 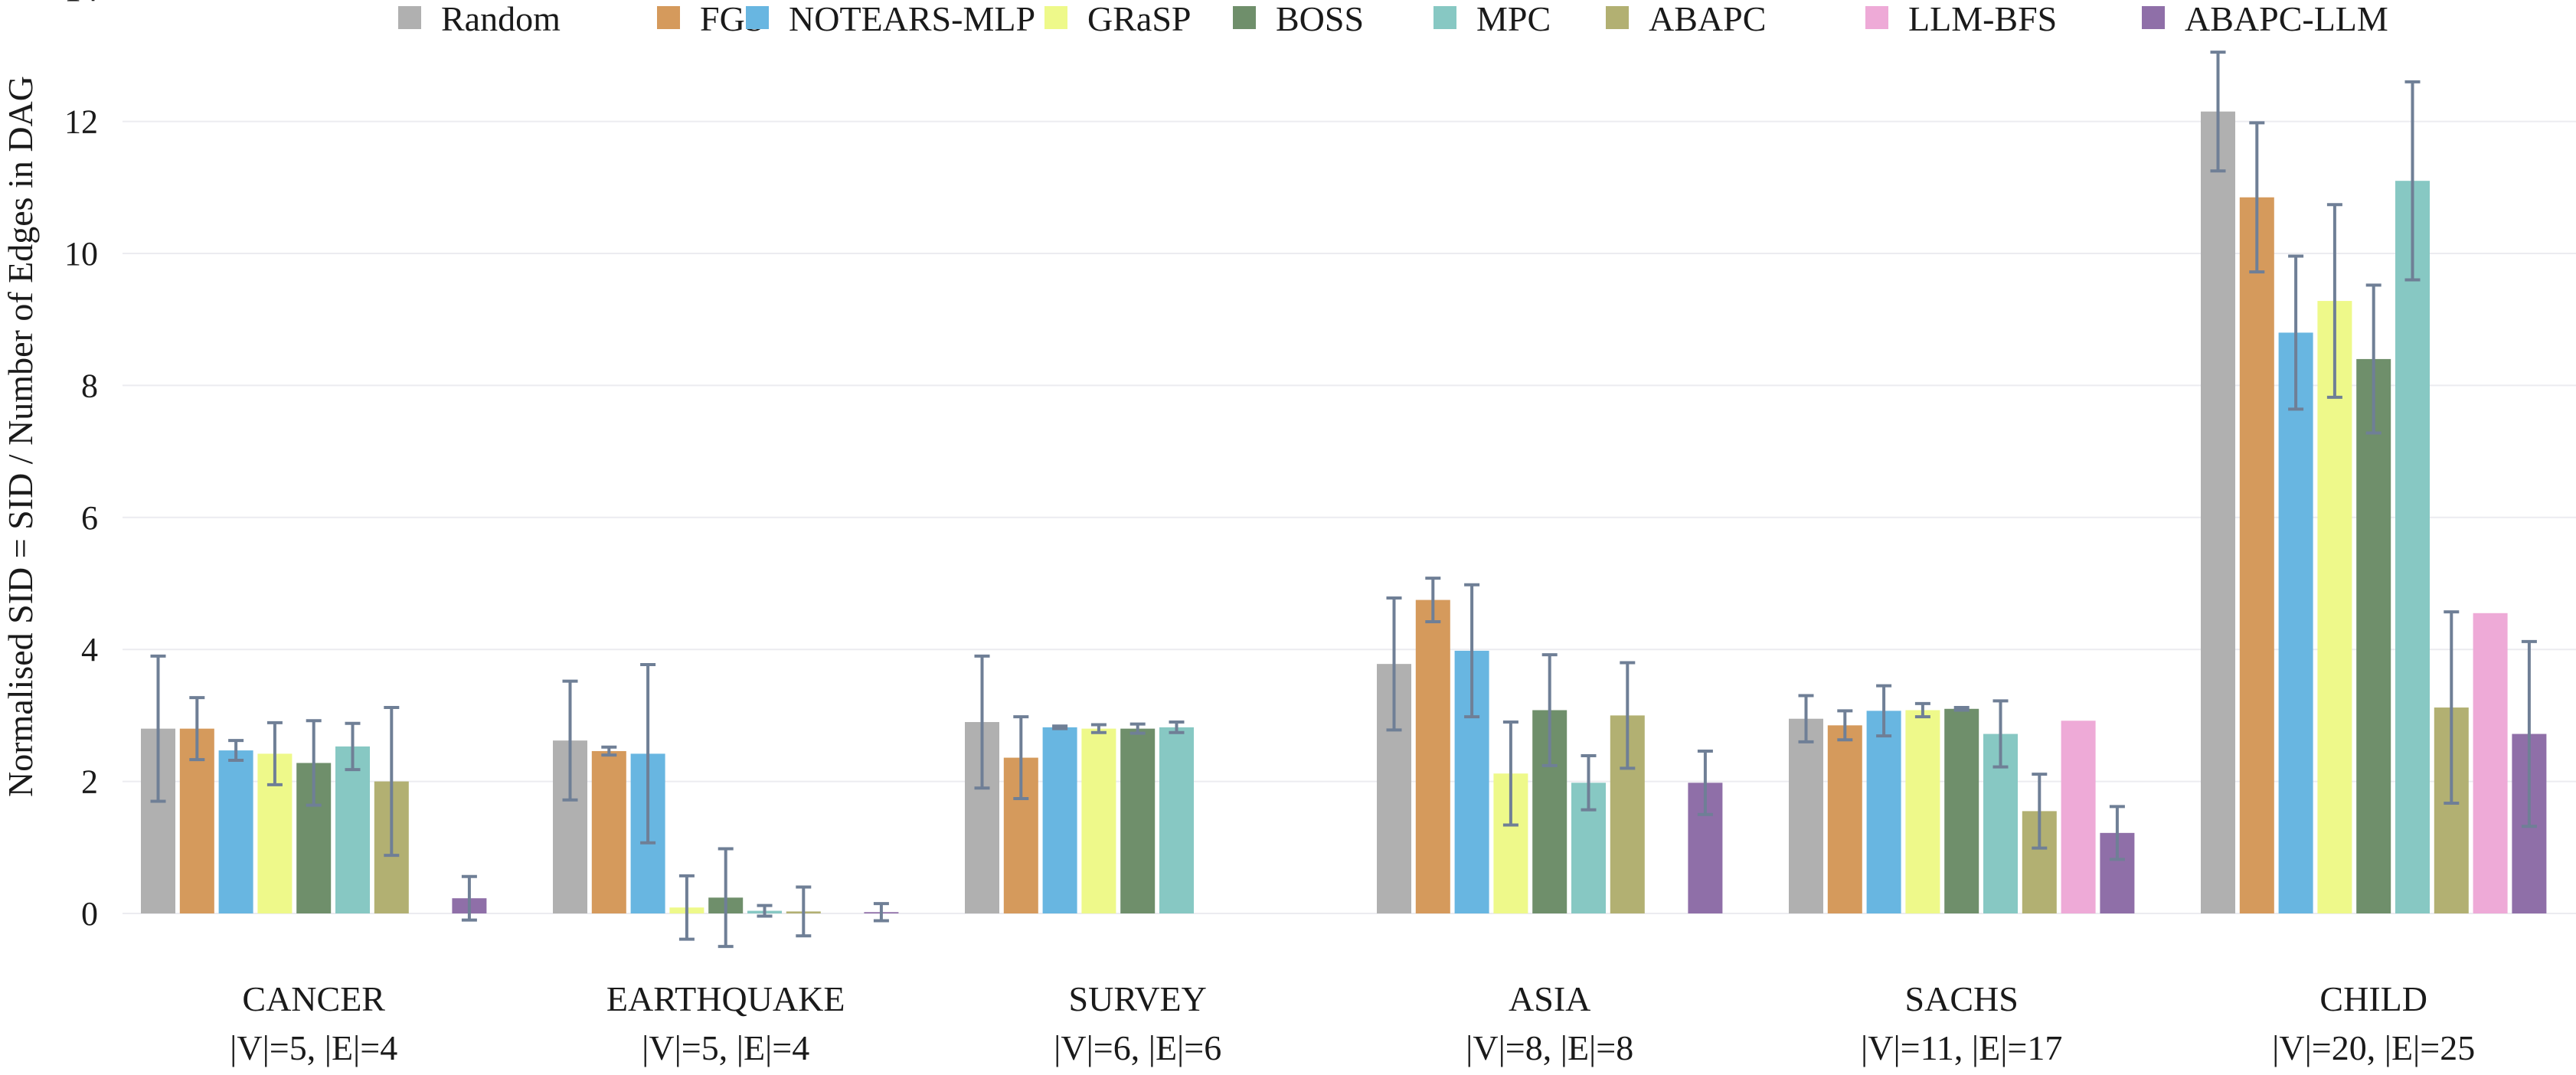 I want to click on y-tick-label: 4, so click(x=89, y=649).